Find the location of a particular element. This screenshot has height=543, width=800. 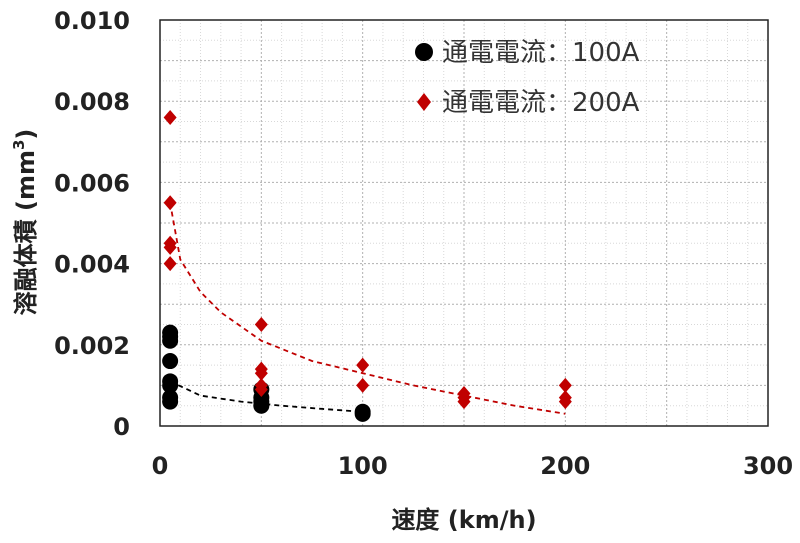

y-axis-title-sup: 3 is located at coordinates (19, 145).